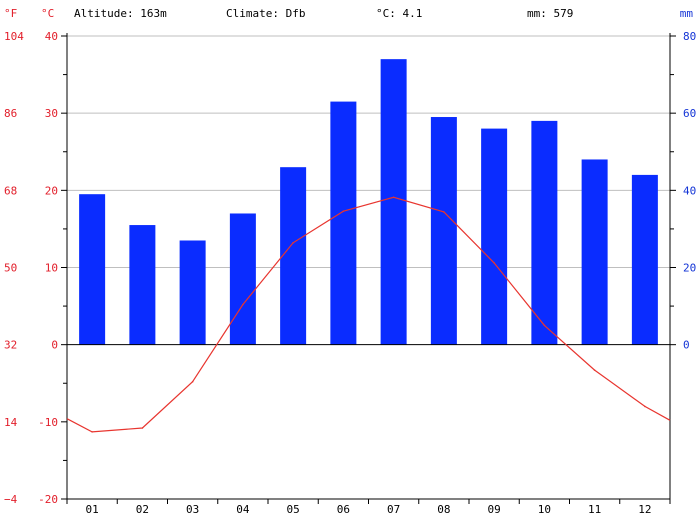  Describe the element at coordinates (544, 509) in the screenshot. I see `month-label: 10` at that location.